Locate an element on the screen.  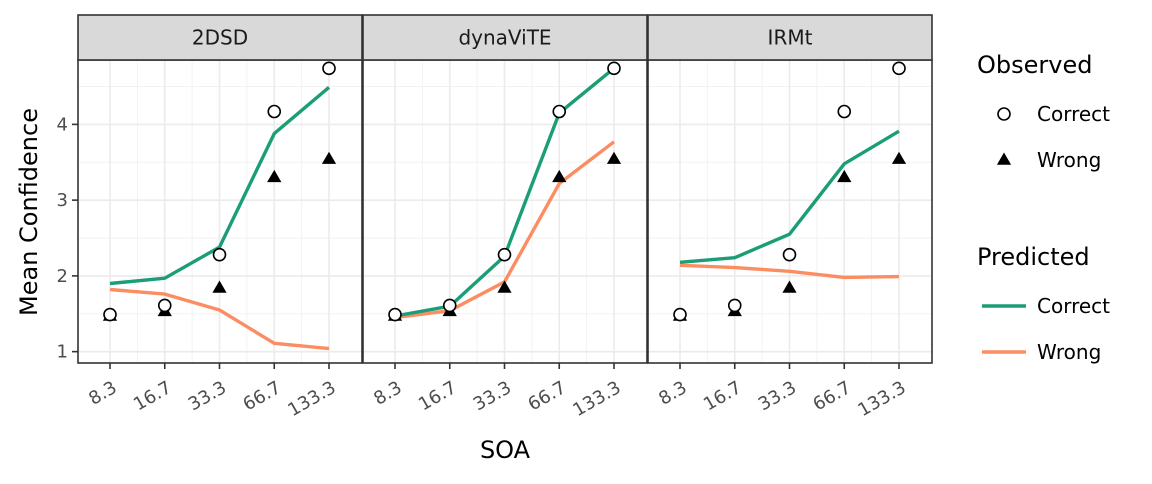
x-axis-title: SOA is located at coordinates (505, 450).